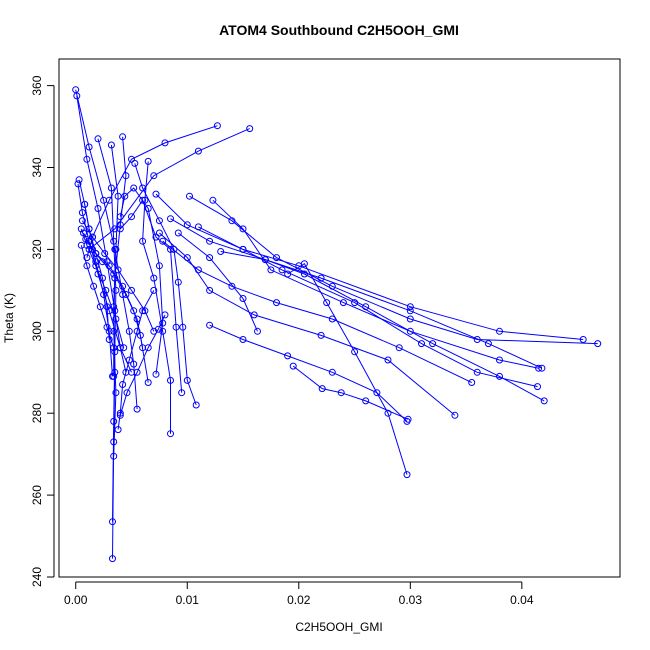  Describe the element at coordinates (299, 600) in the screenshot. I see `x-tick-label: 0.02` at that location.